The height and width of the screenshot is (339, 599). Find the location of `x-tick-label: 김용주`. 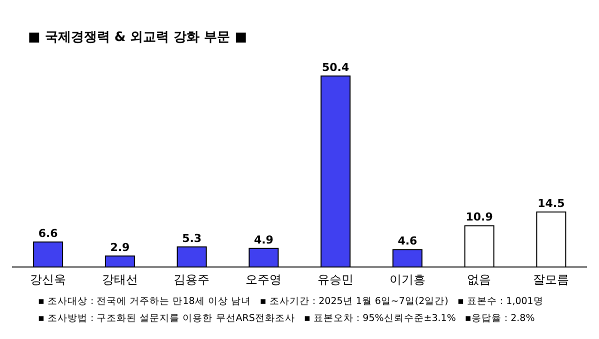

x-tick-label: 김용주 is located at coordinates (192, 279).